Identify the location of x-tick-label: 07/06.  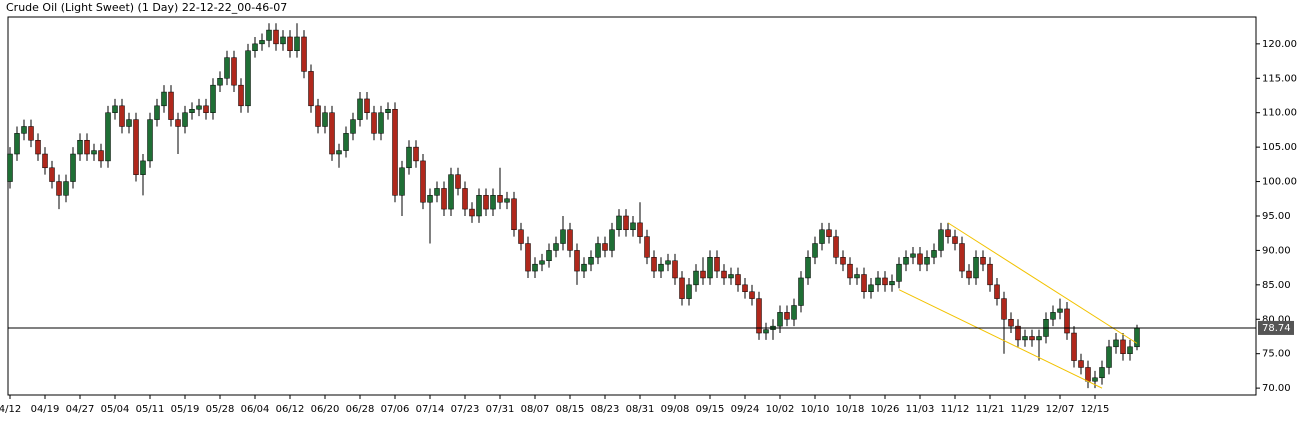
(395, 409).